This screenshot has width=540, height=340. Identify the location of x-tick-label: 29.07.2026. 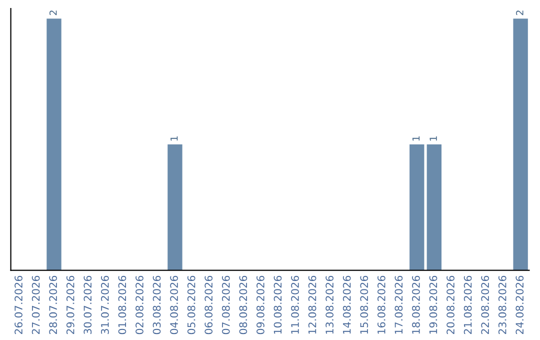
(70, 305).